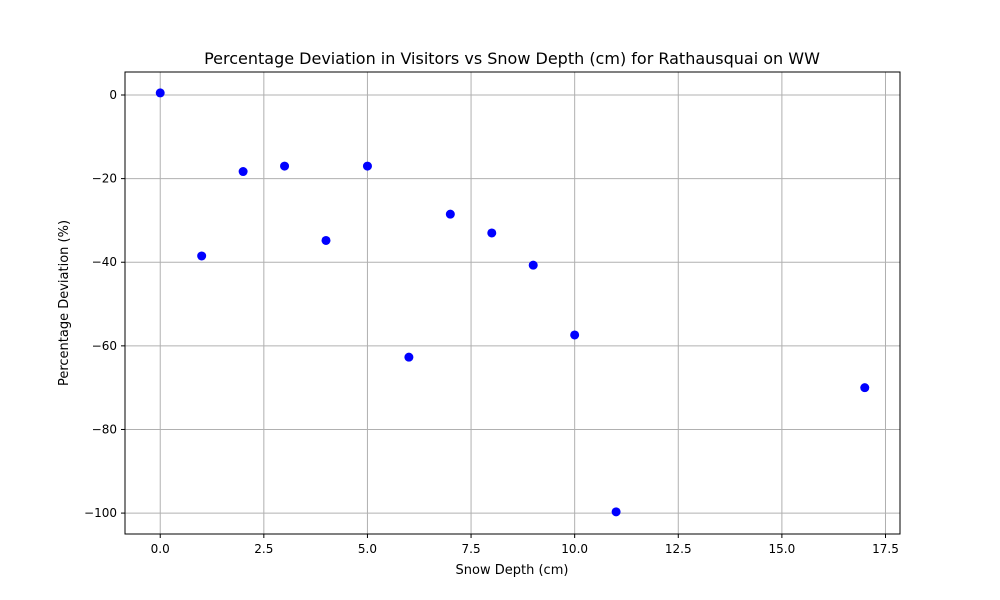 The height and width of the screenshot is (600, 1000). What do you see at coordinates (782, 549) in the screenshot?
I see `x-tick-label: 15.0` at bounding box center [782, 549].